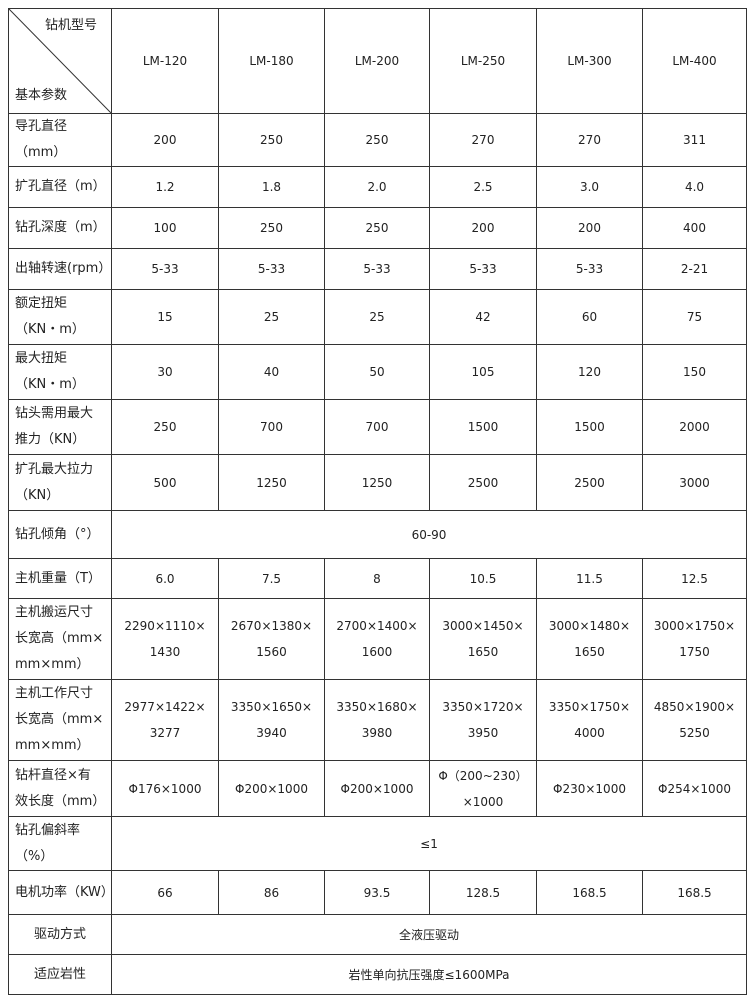  I want to click on value-cell: 2-21, so click(694, 269).